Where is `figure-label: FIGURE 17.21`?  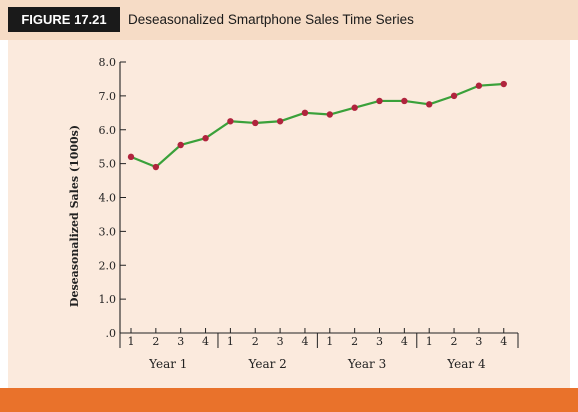
figure-label: FIGURE 17.21 is located at coordinates (64, 19).